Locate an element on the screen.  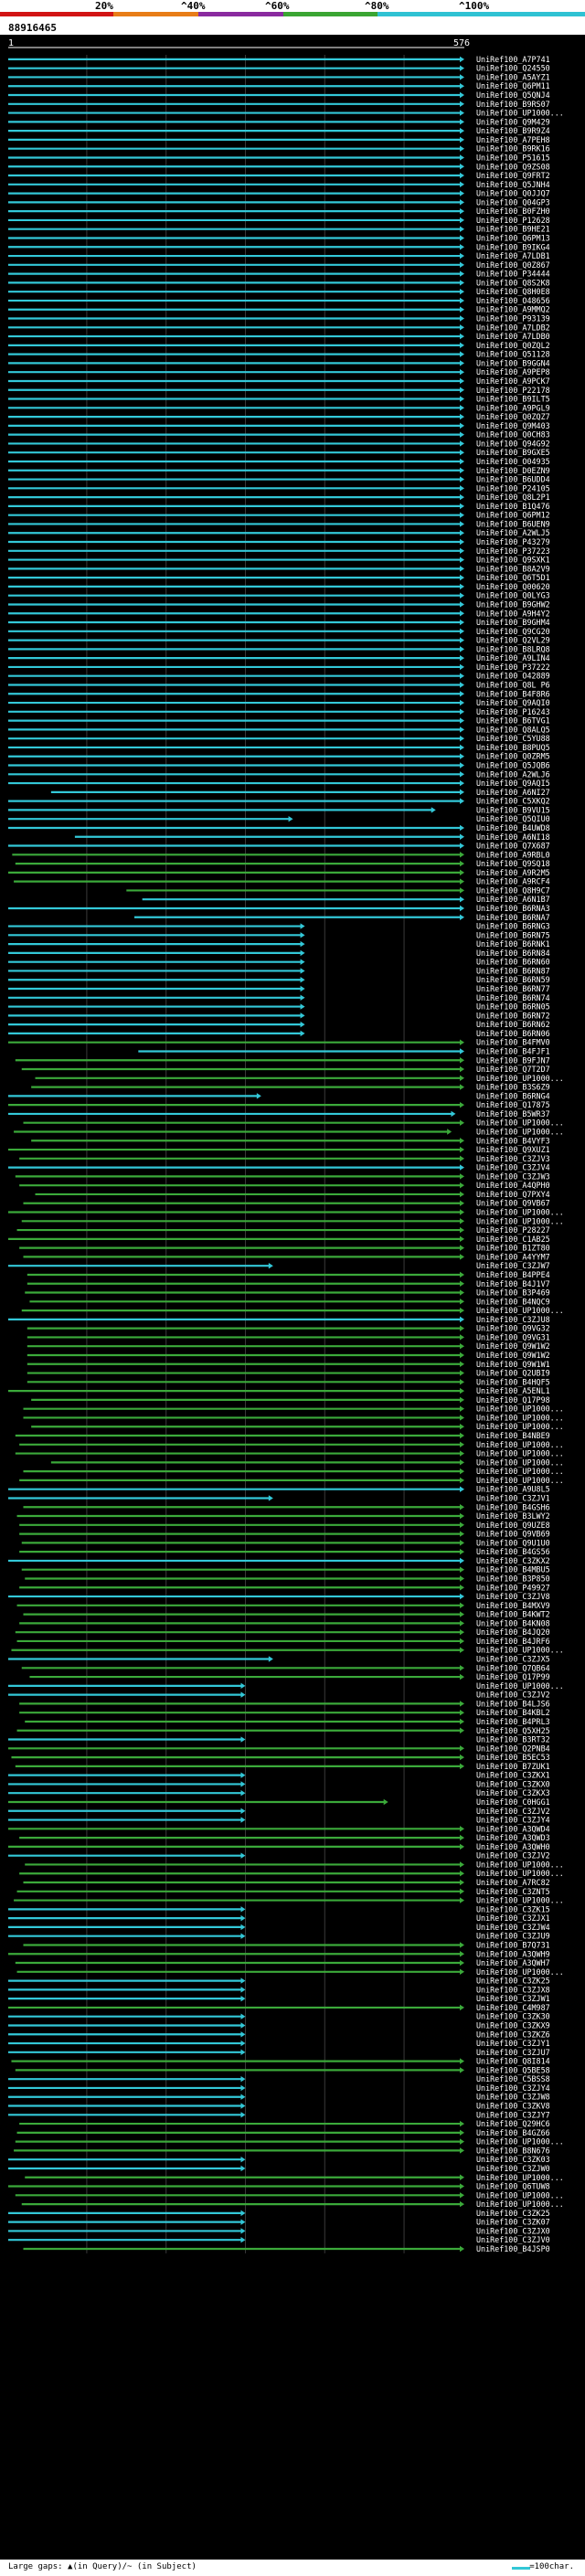
hit-label: UniRef100_B8PUQ5 is located at coordinates (513, 747).